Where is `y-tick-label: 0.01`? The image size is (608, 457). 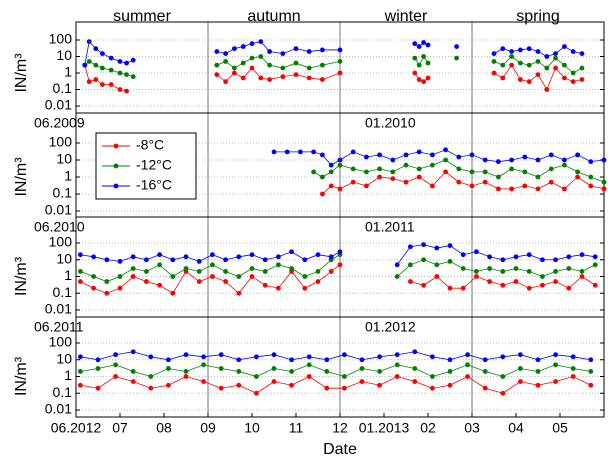 y-tick-label: 0.01 is located at coordinates (58, 309).